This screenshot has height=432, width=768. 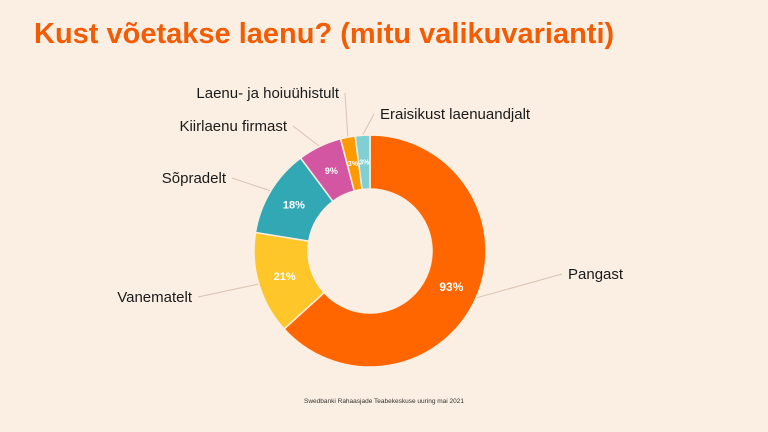 I want to click on leader-line-vanematelt, so click(x=228, y=290).